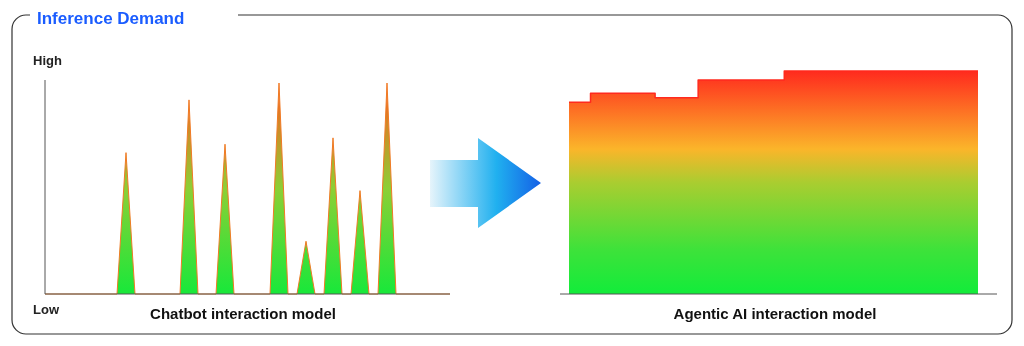 Image resolution: width=1024 pixels, height=346 pixels. I want to click on text: High, so click(47, 60).